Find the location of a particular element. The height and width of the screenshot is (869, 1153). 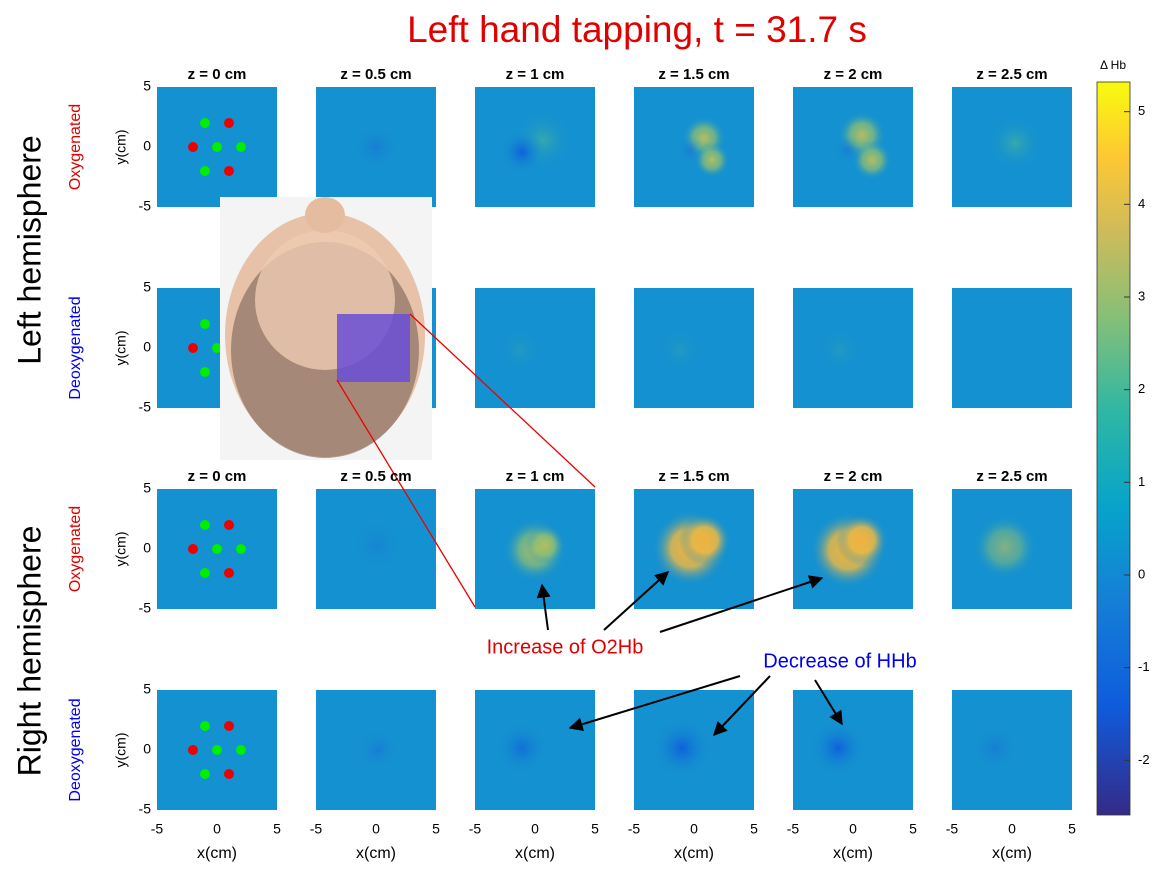

colorbar-tick-label: 1 is located at coordinates (1141, 481).